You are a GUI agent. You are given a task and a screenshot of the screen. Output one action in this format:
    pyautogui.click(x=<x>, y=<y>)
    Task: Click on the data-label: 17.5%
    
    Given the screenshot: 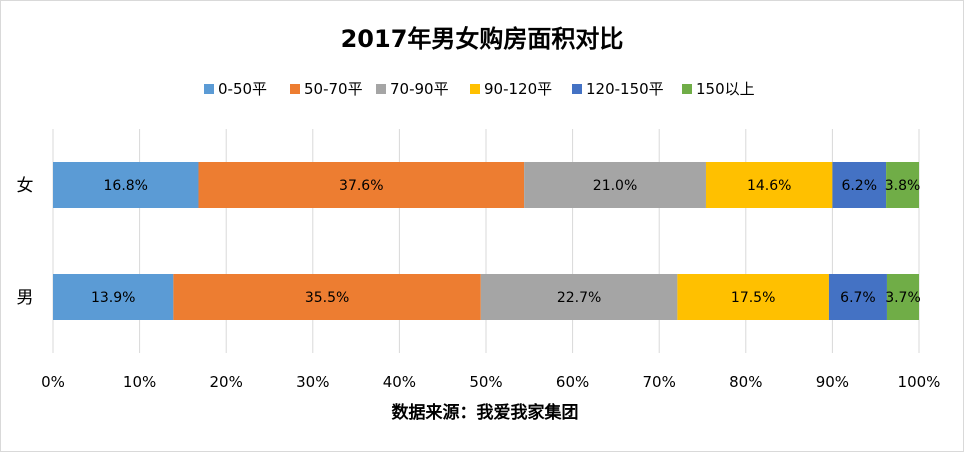 What is the action you would take?
    pyautogui.click(x=753, y=298)
    